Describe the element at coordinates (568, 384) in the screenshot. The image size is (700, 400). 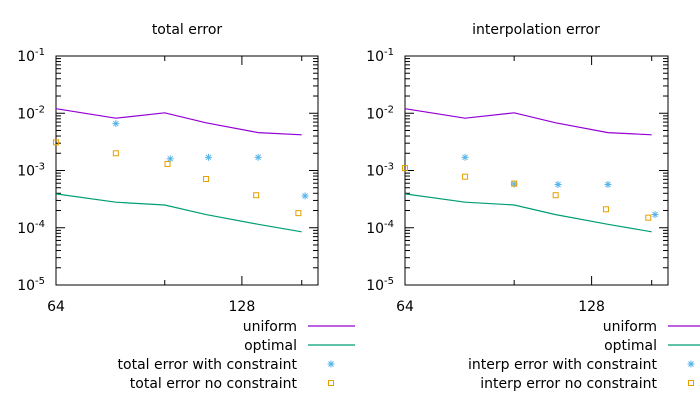
I see `legend-label: interp error no constraint` at that location.